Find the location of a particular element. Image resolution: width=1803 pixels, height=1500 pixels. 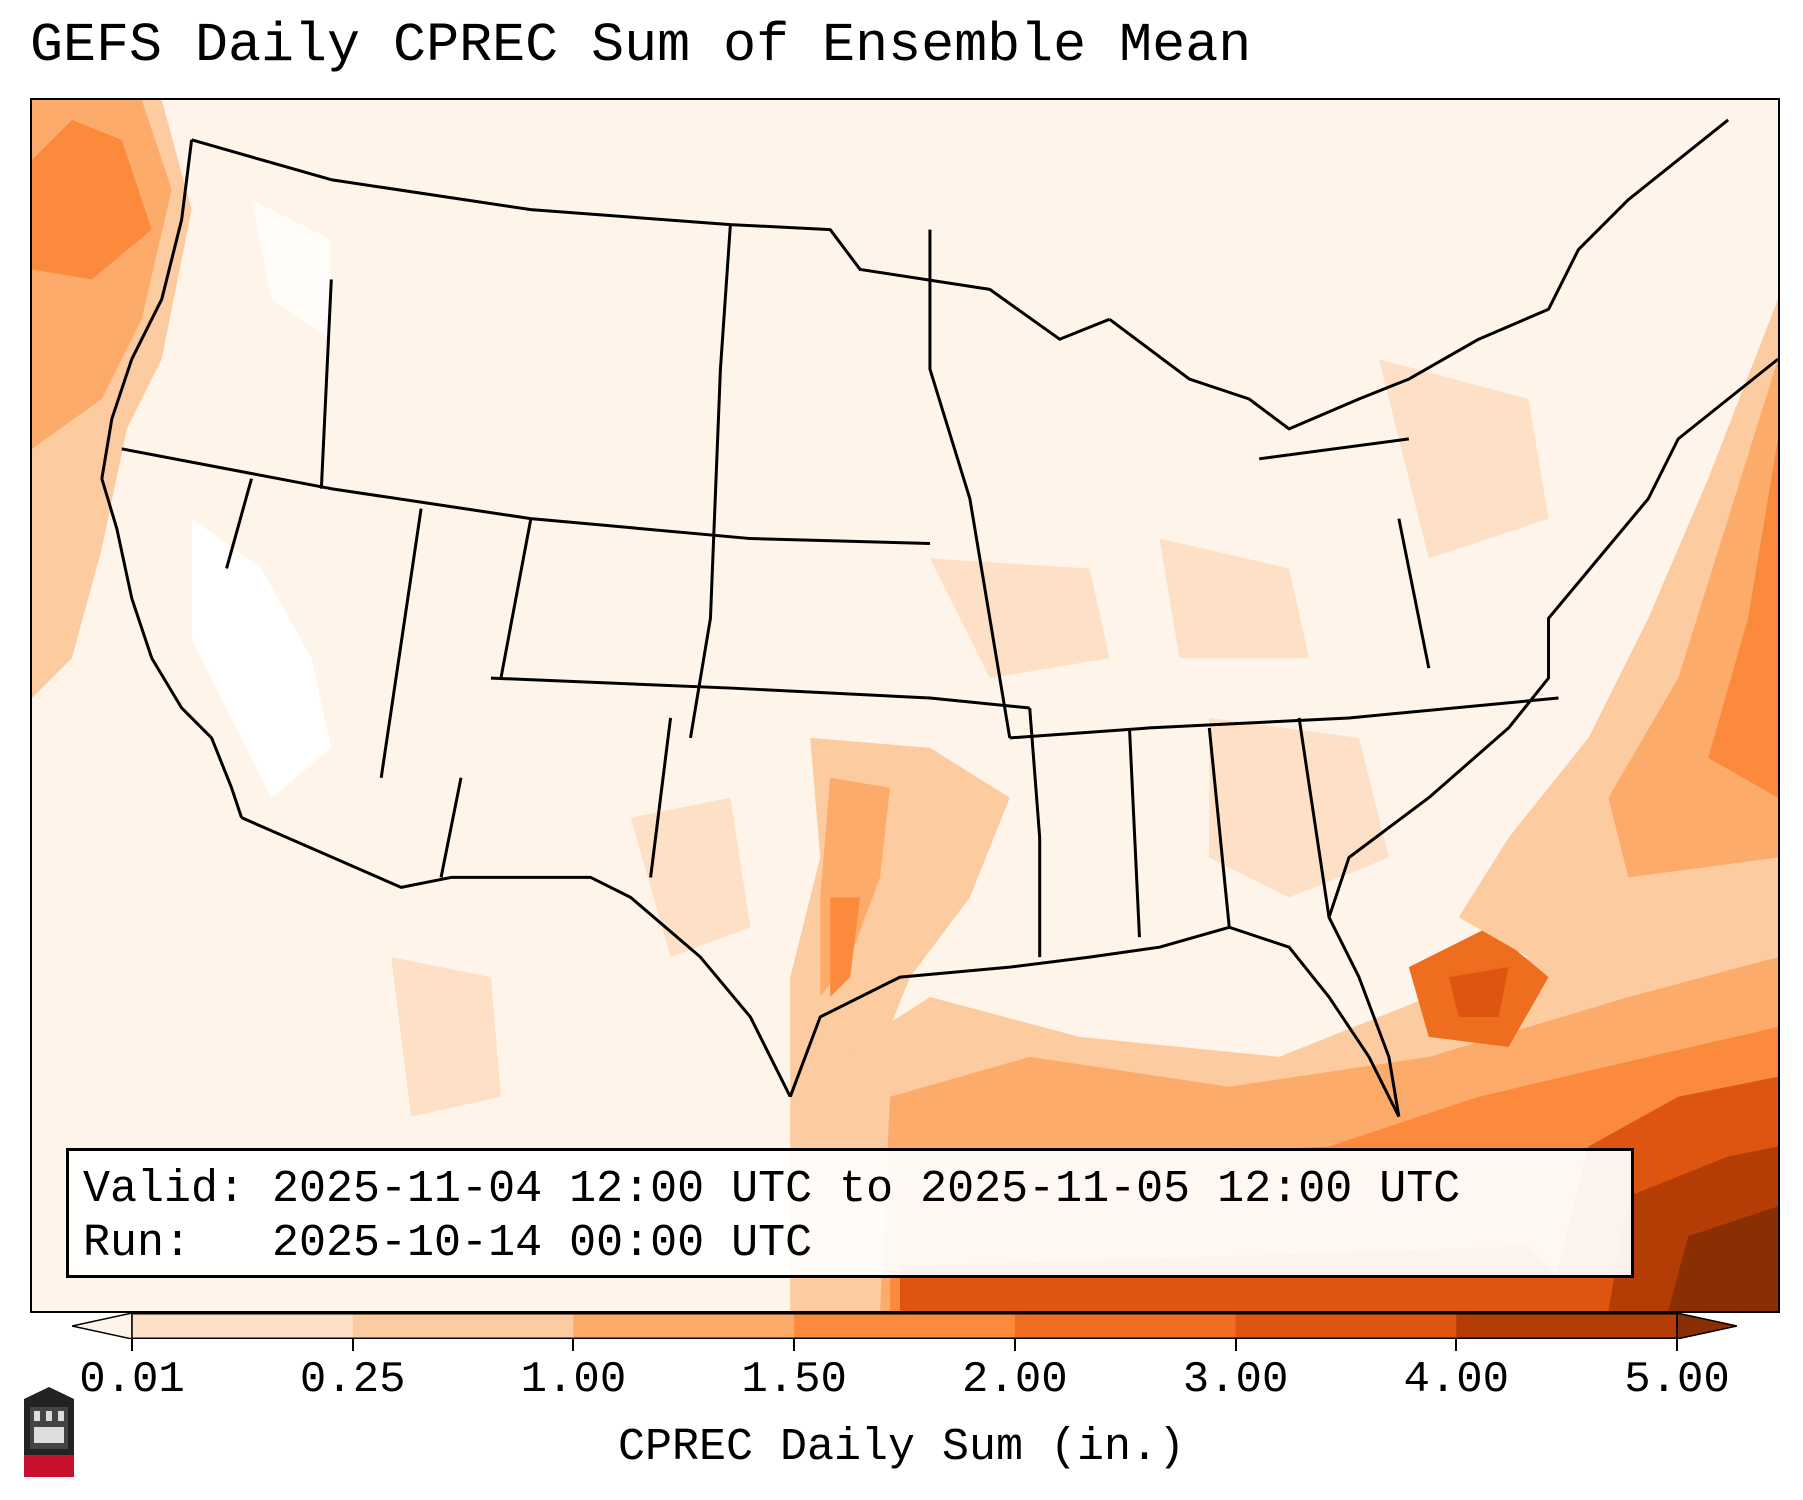

colorbar-tick-label: 3.00 is located at coordinates (1235, 1380).